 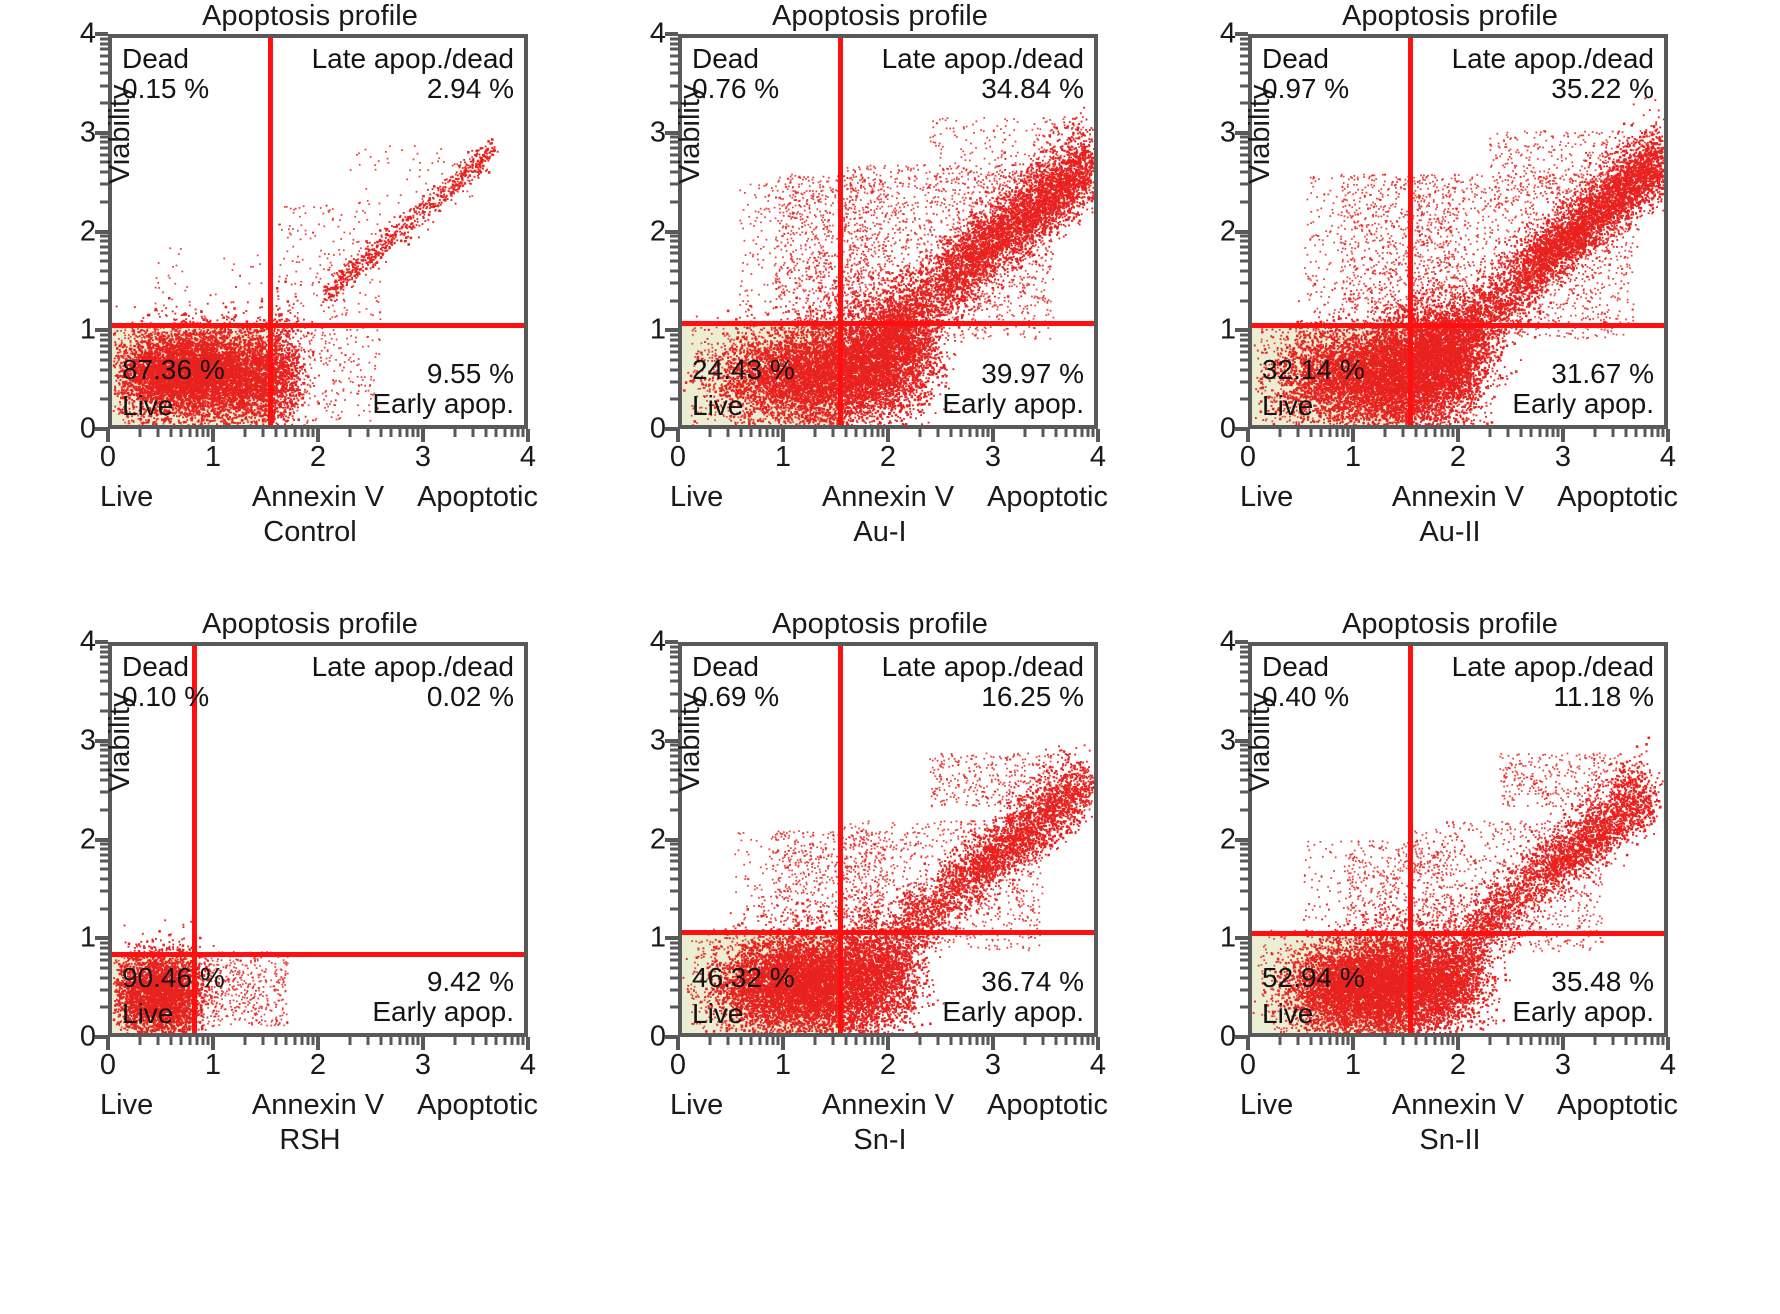 I want to click on panel-caption: Au-II, so click(x=1450, y=532).